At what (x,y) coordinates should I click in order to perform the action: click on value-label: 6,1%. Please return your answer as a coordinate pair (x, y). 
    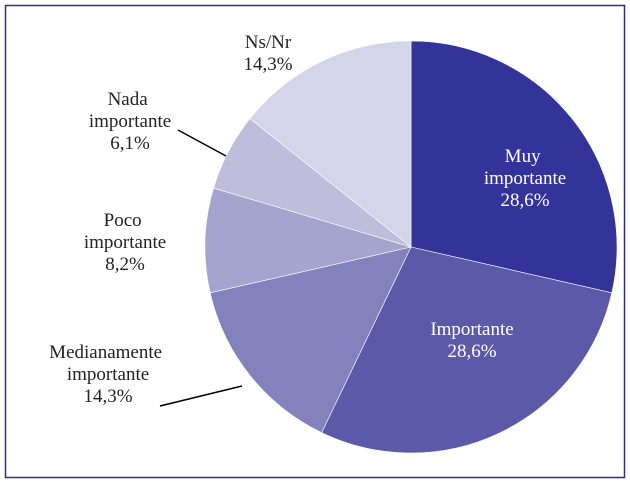
    Looking at the image, I should click on (130, 143).